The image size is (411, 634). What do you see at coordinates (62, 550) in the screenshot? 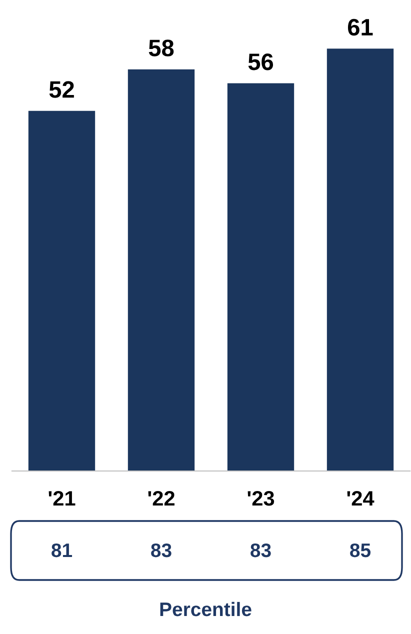
I see `text: 81` at bounding box center [62, 550].